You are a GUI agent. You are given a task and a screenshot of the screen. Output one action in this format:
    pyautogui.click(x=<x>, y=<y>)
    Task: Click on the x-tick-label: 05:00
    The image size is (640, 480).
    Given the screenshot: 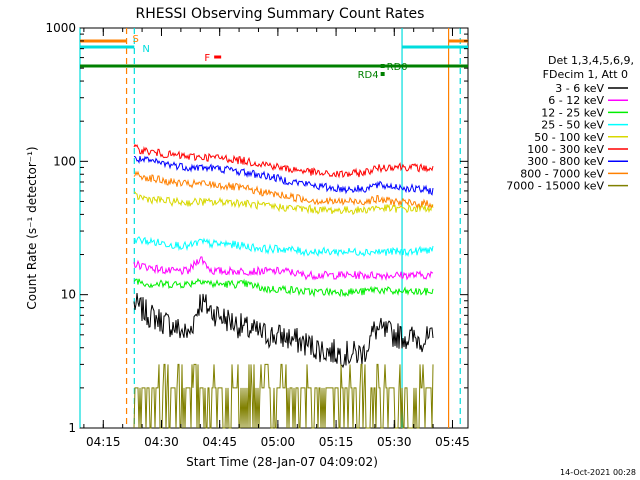 What is the action you would take?
    pyautogui.click(x=278, y=442)
    